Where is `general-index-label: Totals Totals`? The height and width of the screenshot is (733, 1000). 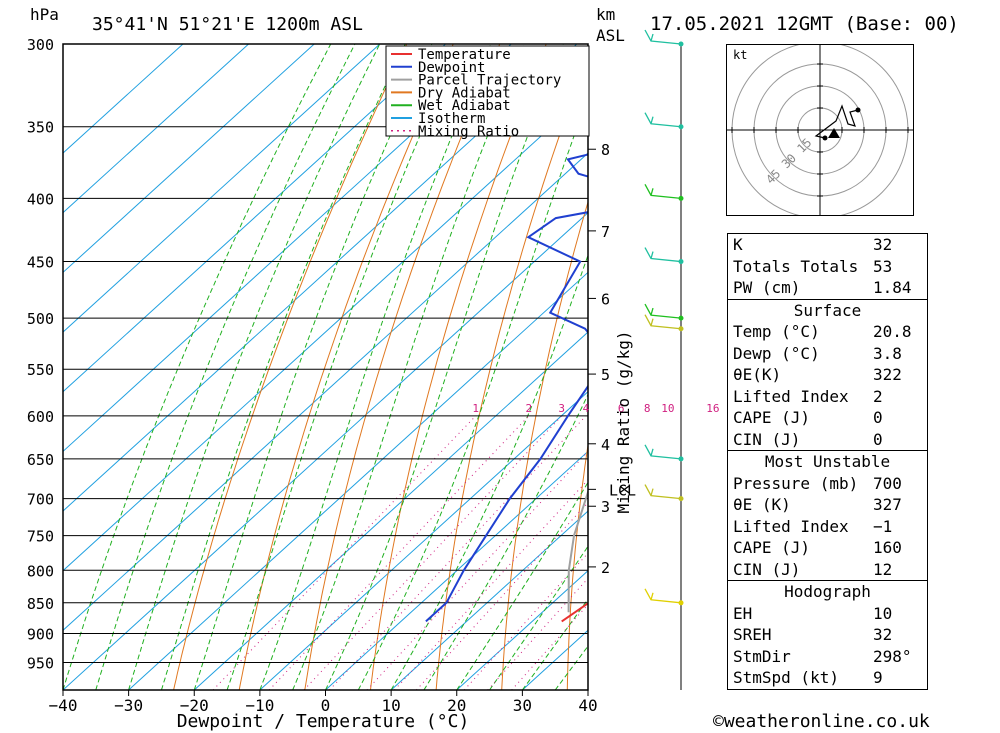 general-index-label: Totals Totals is located at coordinates (796, 266).